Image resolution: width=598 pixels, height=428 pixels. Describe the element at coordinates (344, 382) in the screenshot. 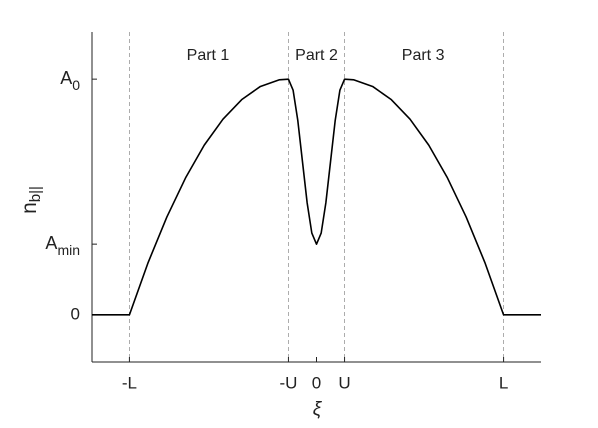

I see `x-tick-label: U` at that location.